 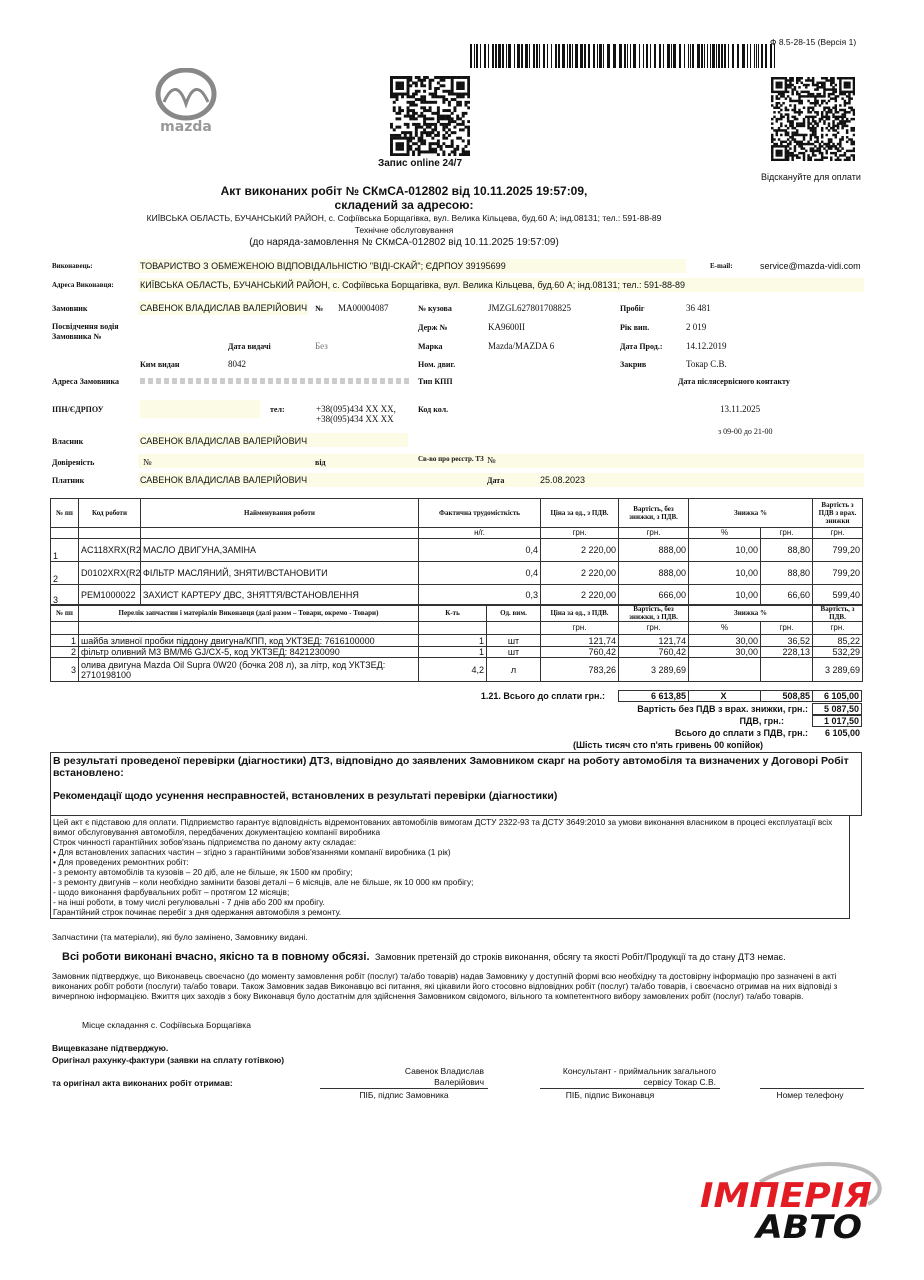 What do you see at coordinates (838, 573) in the screenshot?
I see `cell: 799,20` at bounding box center [838, 573].